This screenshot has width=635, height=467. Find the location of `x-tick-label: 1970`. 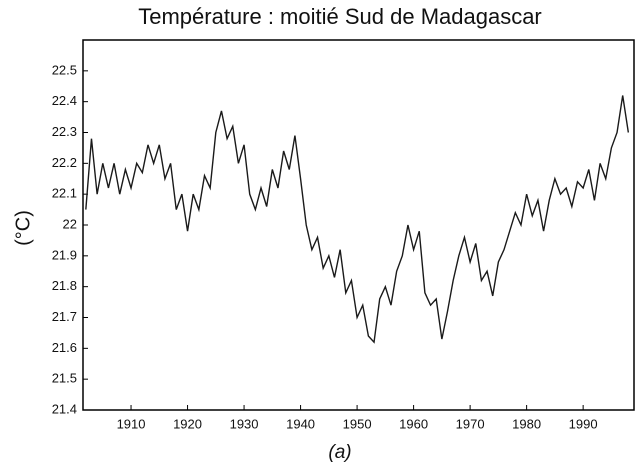

x-tick-label: 1970 is located at coordinates (470, 423).